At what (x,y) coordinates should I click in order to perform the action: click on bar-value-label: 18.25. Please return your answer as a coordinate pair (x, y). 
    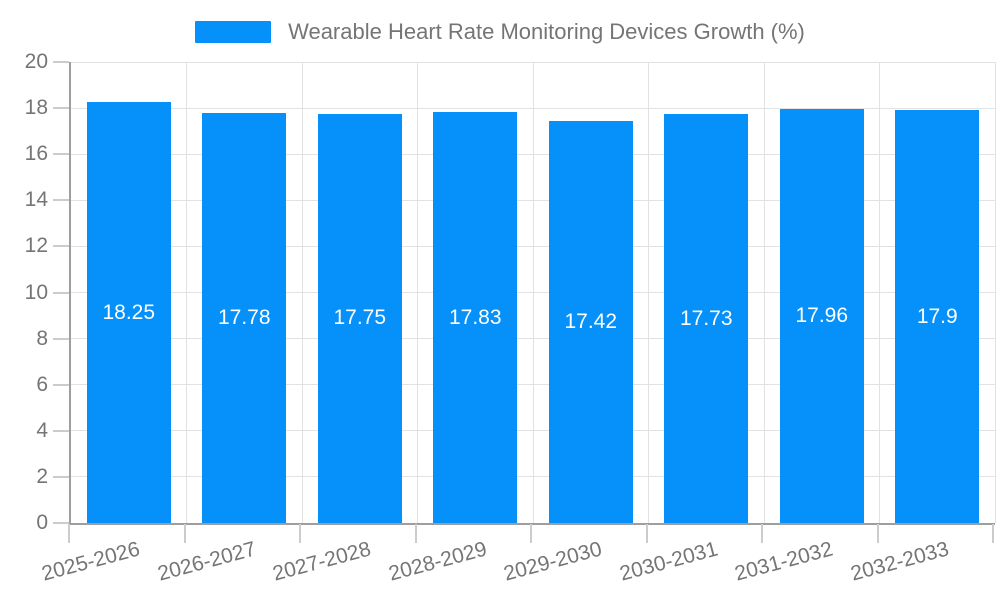
    Looking at the image, I should click on (129, 312).